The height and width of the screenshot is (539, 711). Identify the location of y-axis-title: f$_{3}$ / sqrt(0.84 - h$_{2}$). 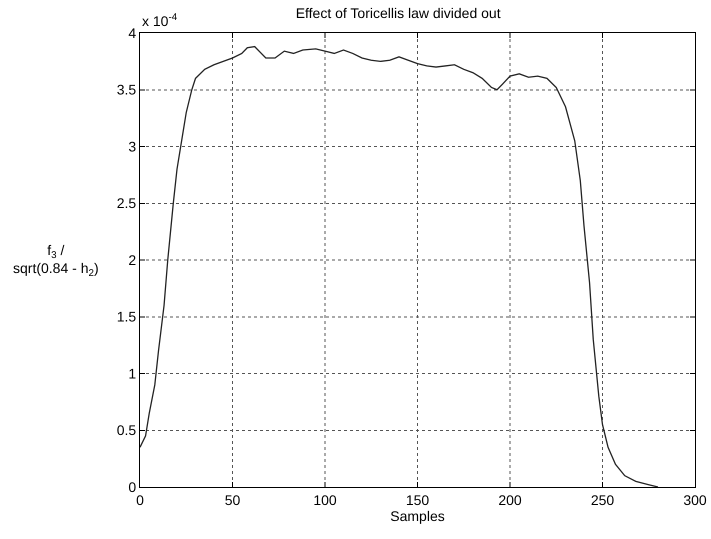
(56, 261).